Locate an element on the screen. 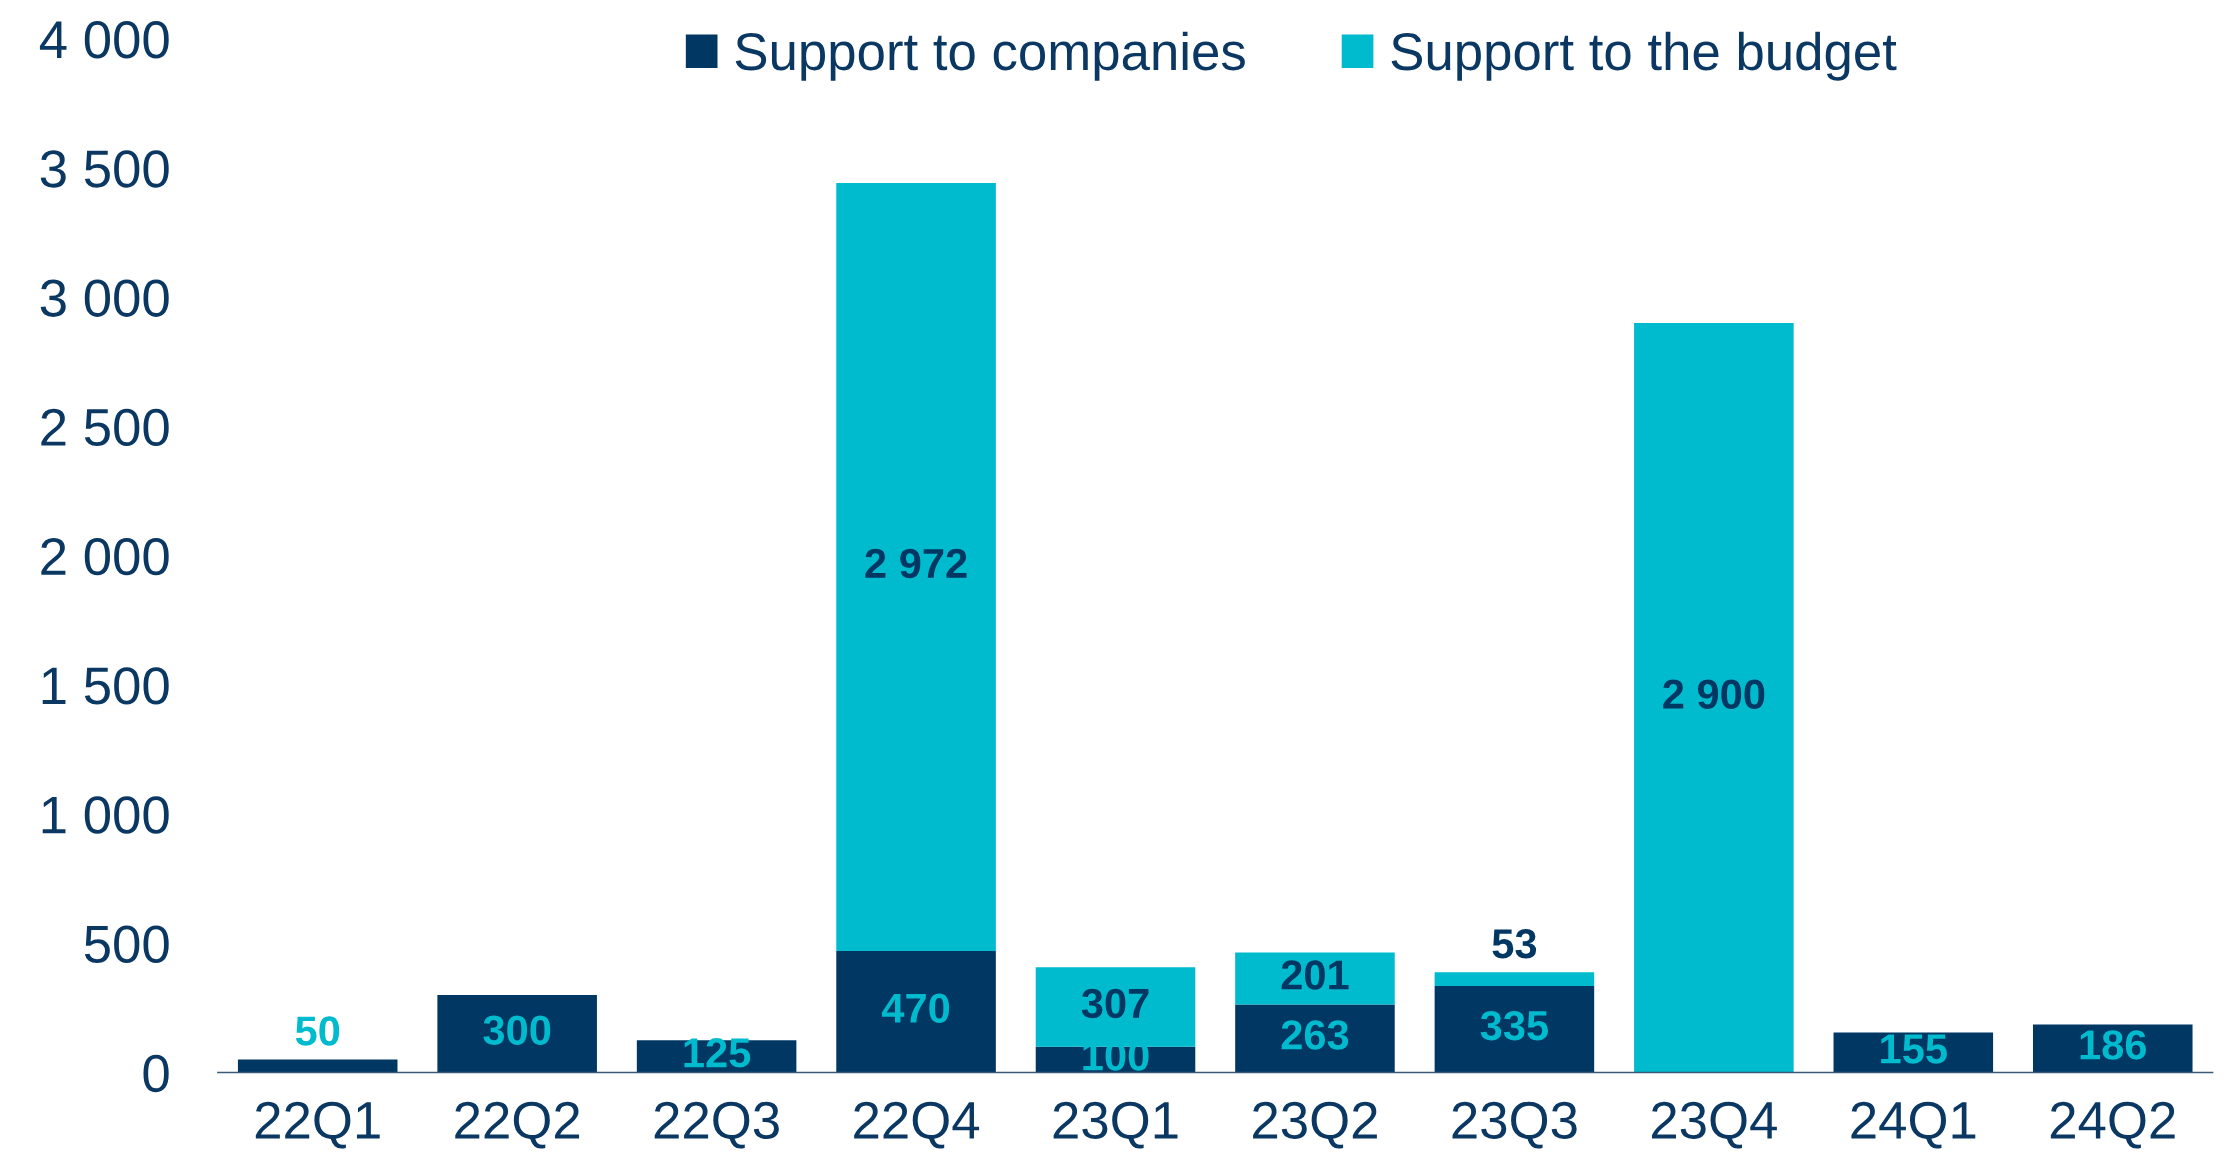 This screenshot has width=2238, height=1176. y-tick-label: 1 000 is located at coordinates (105, 815).